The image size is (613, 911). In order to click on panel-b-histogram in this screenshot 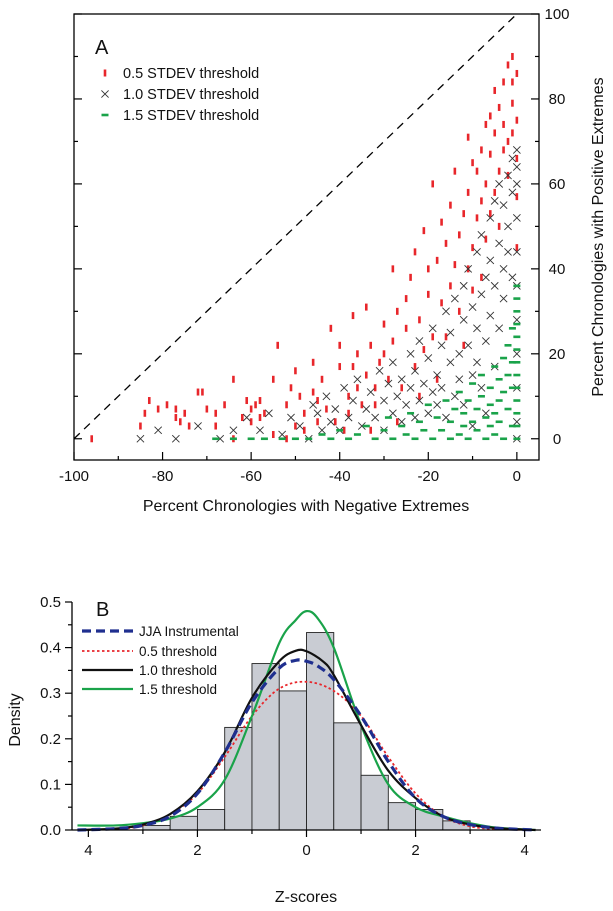, I will do `click(306, 731)`.